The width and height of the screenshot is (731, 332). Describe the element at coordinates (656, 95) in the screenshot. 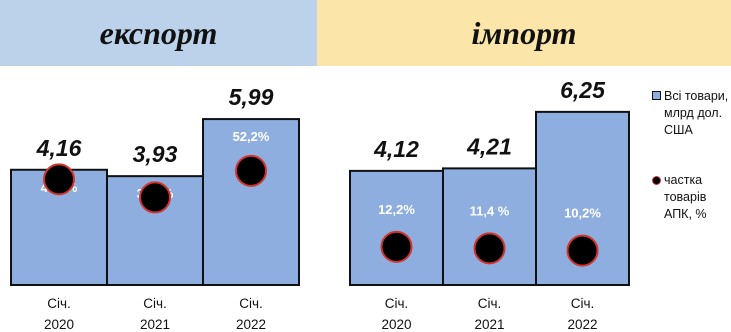

I see `legend-bar-swatch` at that location.